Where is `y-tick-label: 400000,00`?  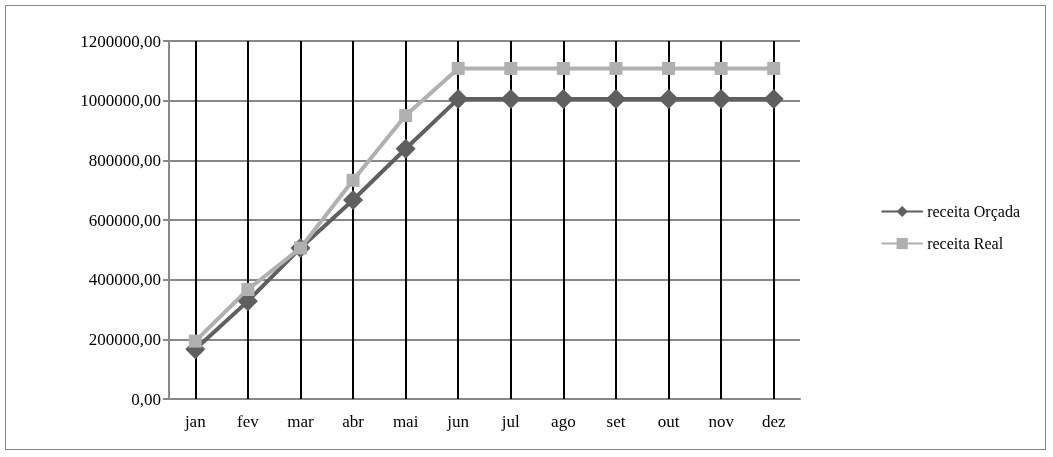 y-tick-label: 400000,00 is located at coordinates (124, 280).